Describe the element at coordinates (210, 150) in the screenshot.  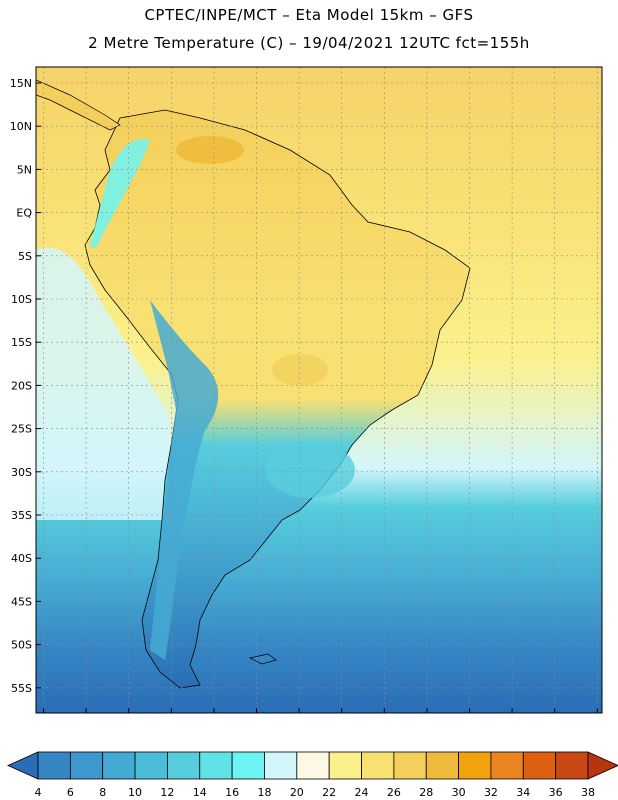
I see `venezuela-hotspot` at that location.